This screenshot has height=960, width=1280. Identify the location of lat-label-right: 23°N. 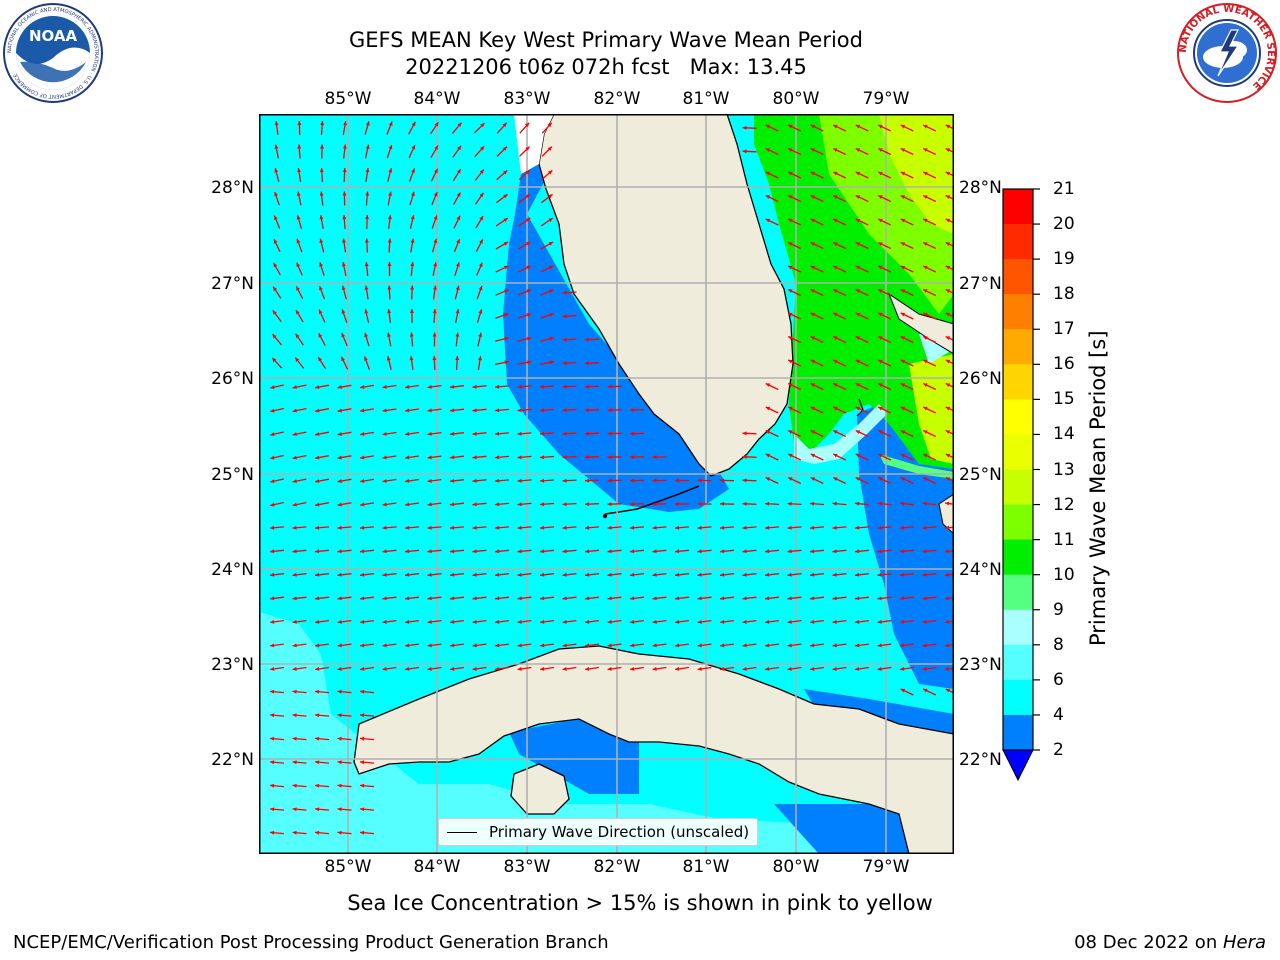
(980, 665).